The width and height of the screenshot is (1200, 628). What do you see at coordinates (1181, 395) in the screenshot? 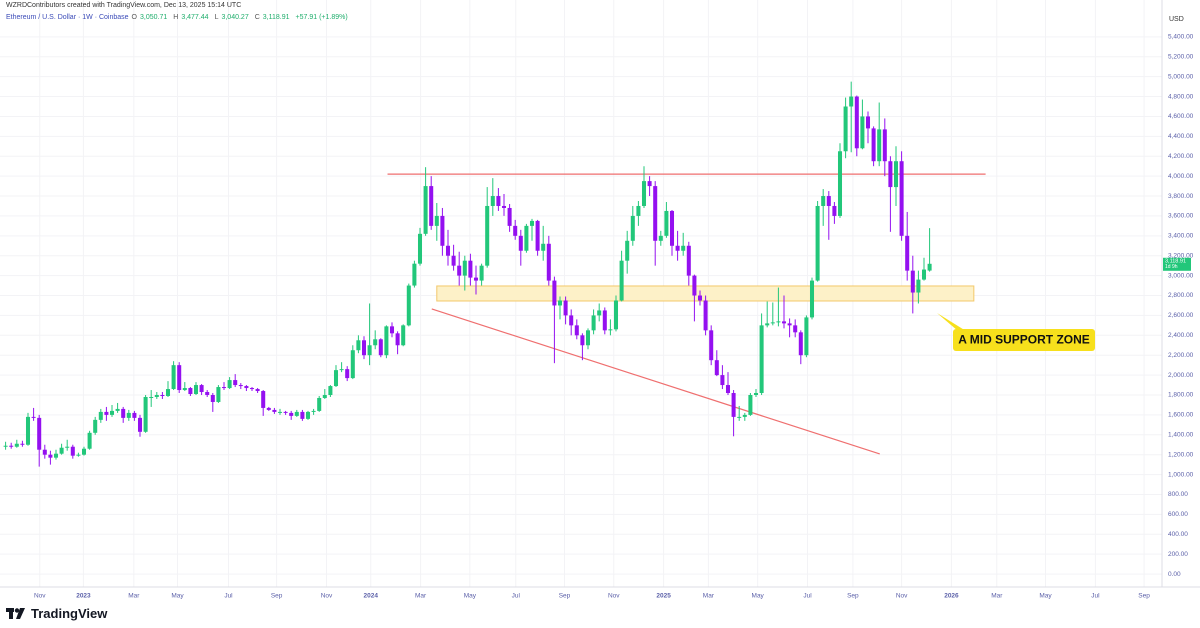
I see `y-tick-label: 1,800.00` at bounding box center [1181, 395].